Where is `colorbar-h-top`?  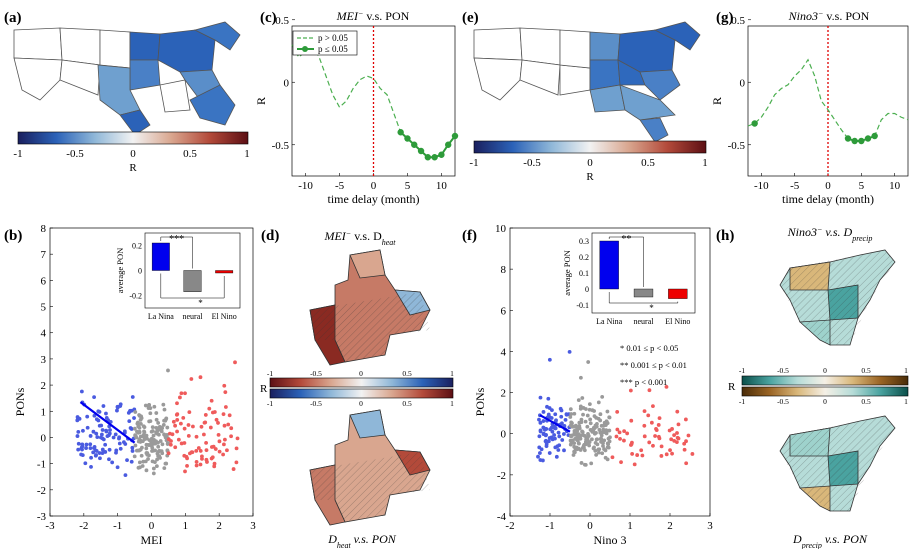 colorbar-h-top is located at coordinates (825, 380).